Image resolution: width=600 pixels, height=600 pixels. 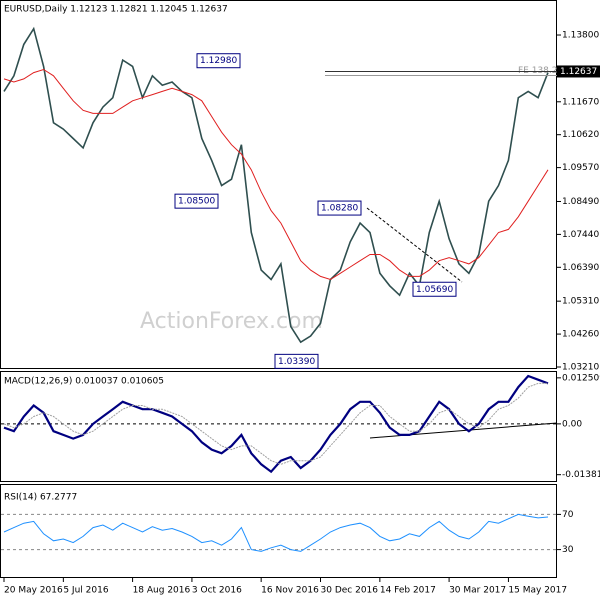 I want to click on annotation-label: 1.08280, so click(x=339, y=209).